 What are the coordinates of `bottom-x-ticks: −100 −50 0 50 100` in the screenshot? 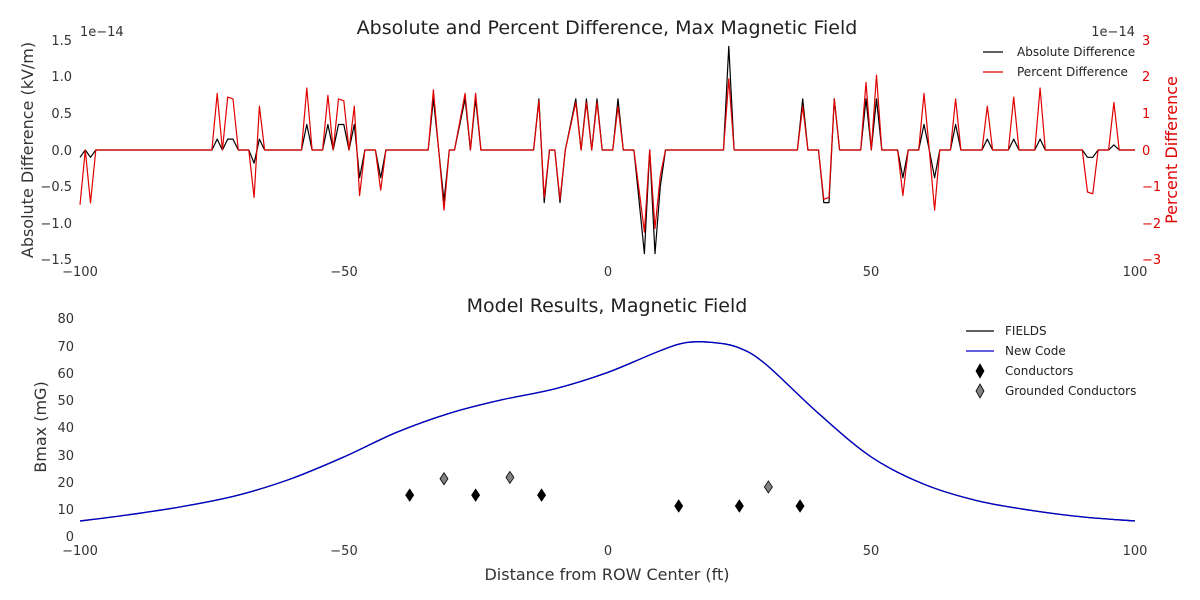 It's located at (604, 551).